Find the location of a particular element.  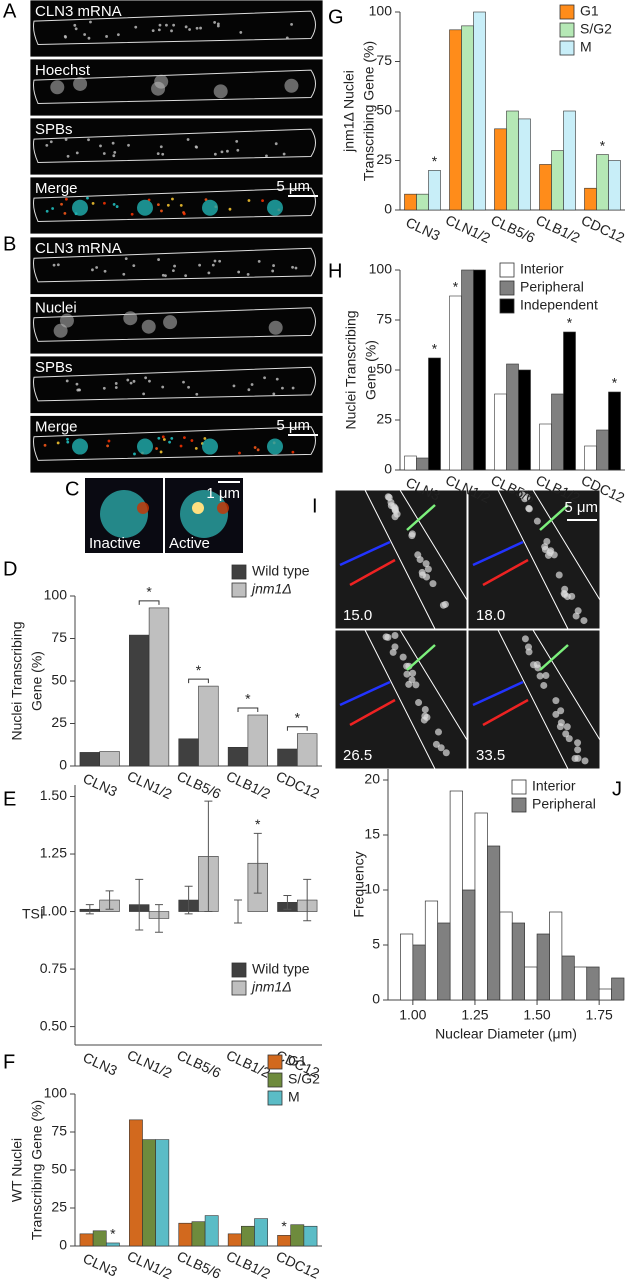

y-axis-label: jnm1Δ Nuclei is located at coordinates (349, 111).